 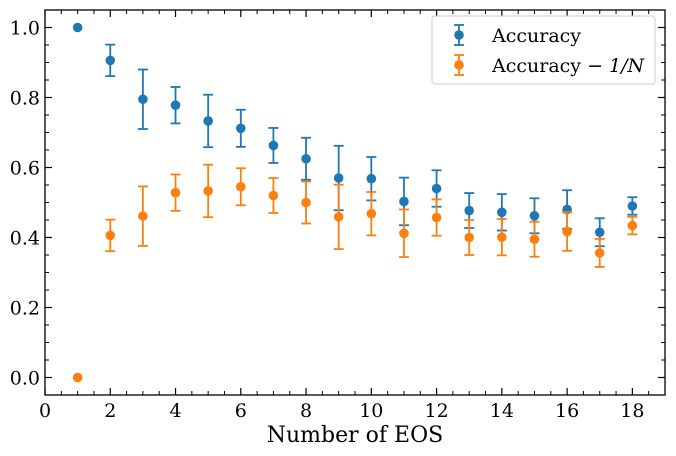 I want to click on x-tick-label: 0, so click(x=45, y=411).